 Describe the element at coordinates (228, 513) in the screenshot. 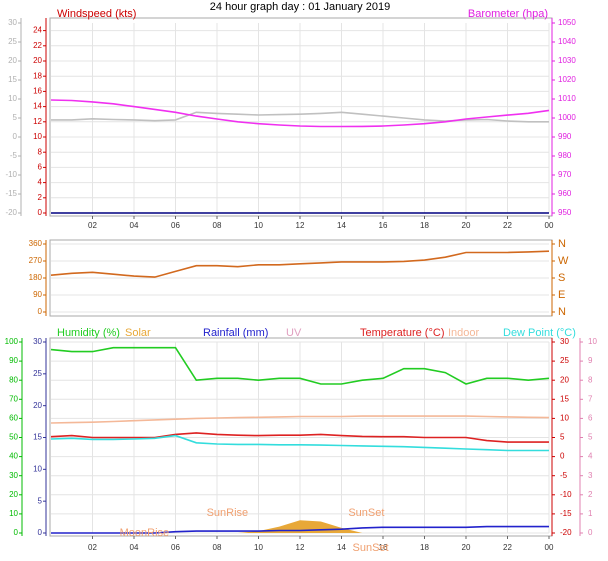

I see `annotation: SunRise` at that location.